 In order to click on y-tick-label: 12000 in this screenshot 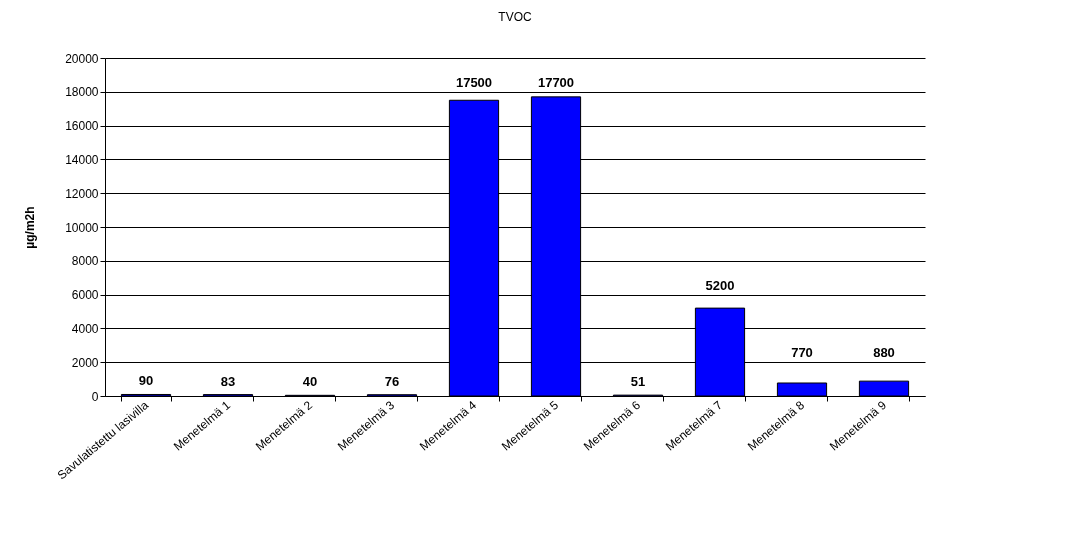, I will do `click(82, 193)`.